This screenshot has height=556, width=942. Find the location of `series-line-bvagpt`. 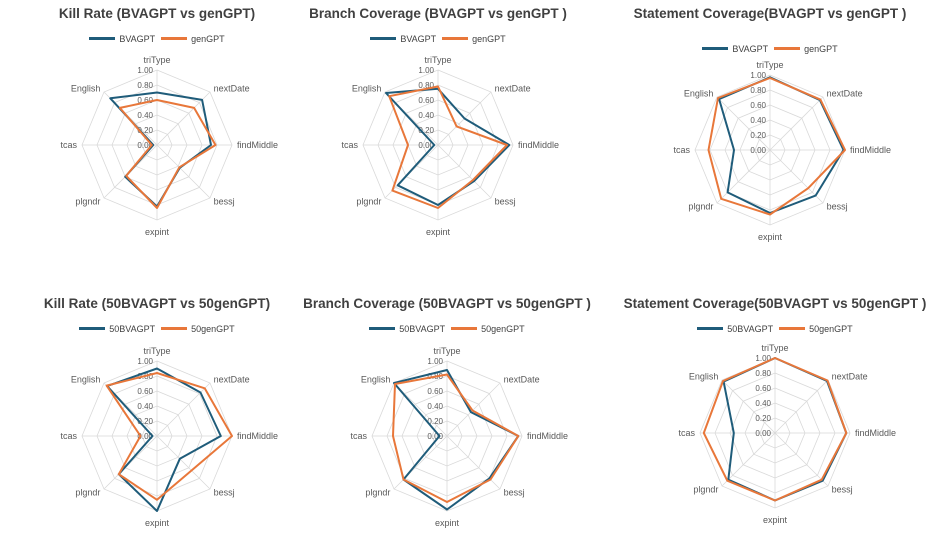

series-line-bvagpt is located at coordinates (781, 145).